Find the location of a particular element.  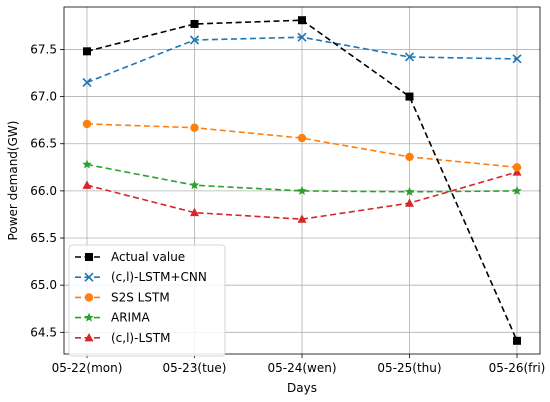

legend-label: Actual value is located at coordinates (148, 257).